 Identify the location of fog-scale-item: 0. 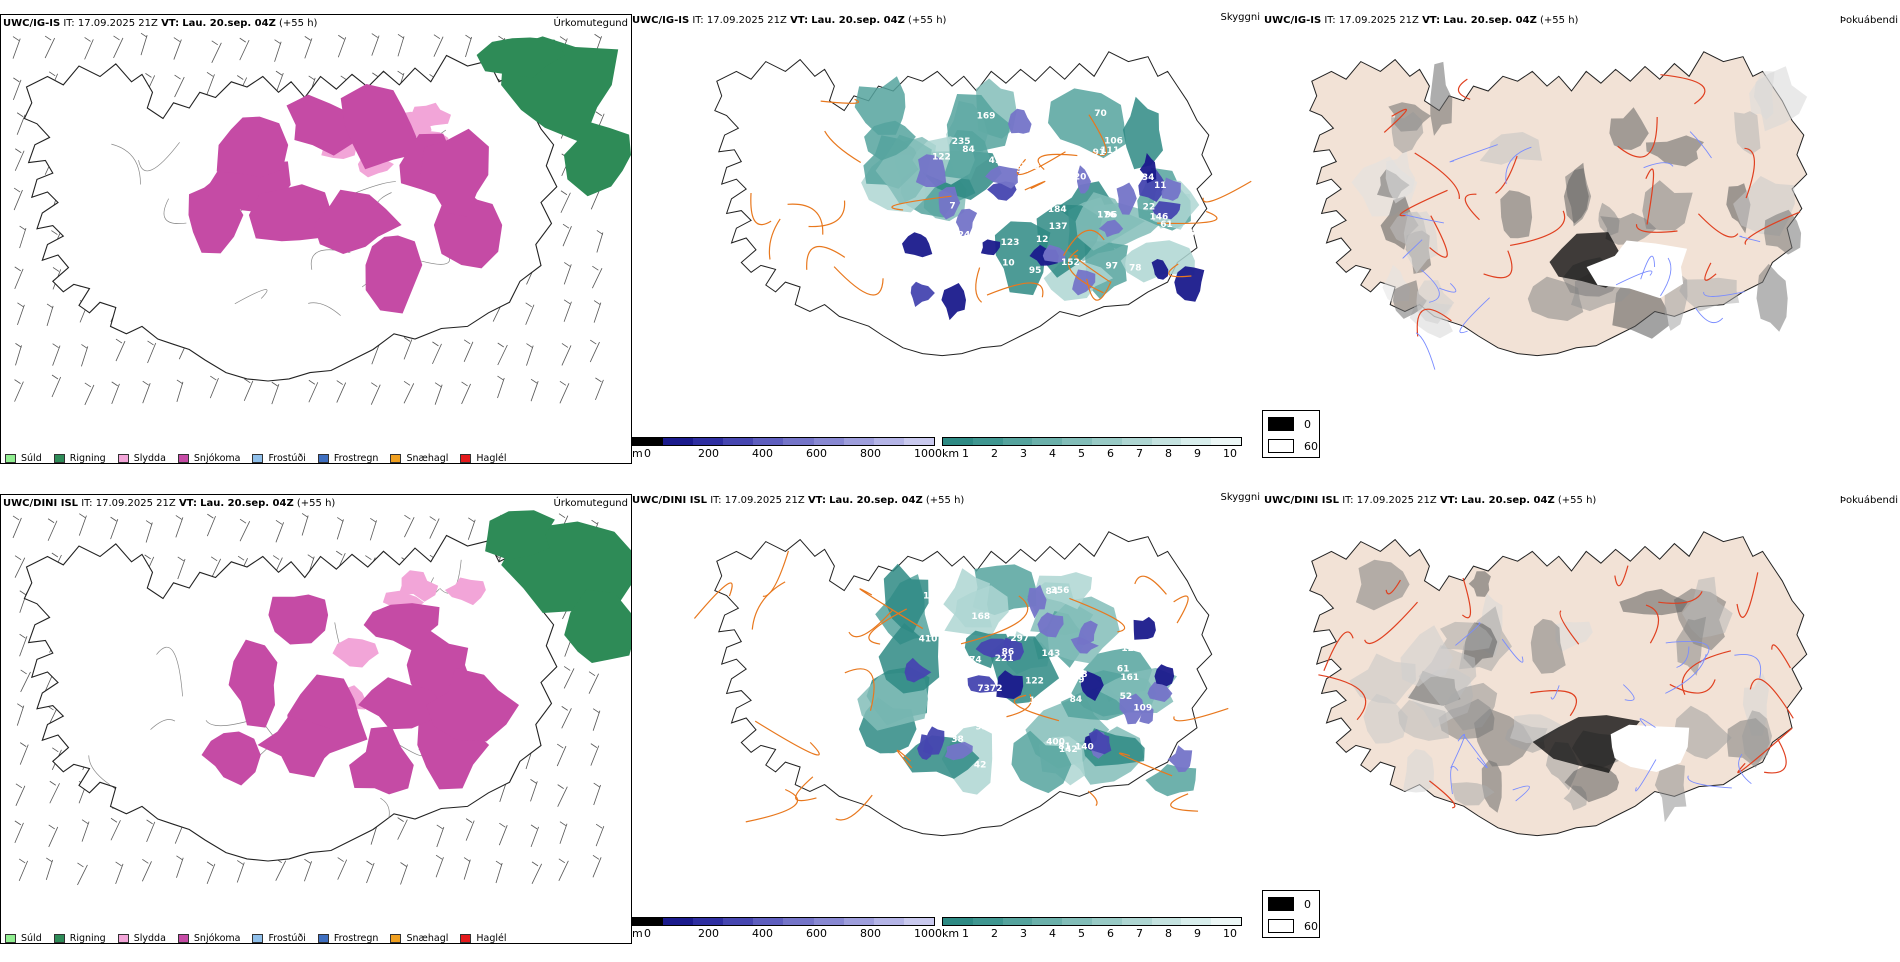
(1289, 424).